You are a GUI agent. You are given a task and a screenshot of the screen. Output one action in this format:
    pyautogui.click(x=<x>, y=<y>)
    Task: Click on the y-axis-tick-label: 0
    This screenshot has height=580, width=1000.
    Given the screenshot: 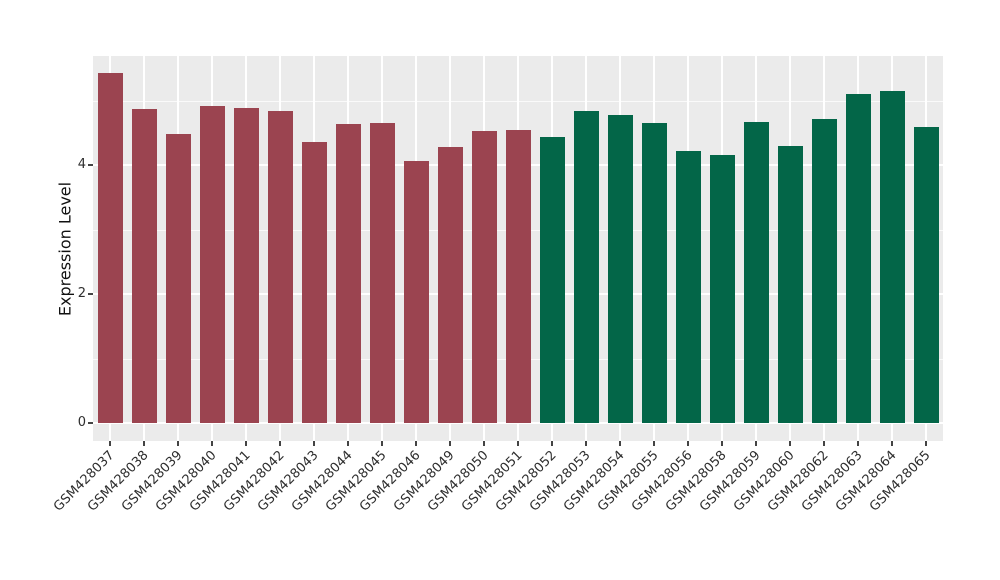 What is the action you would take?
    pyautogui.click(x=81, y=422)
    